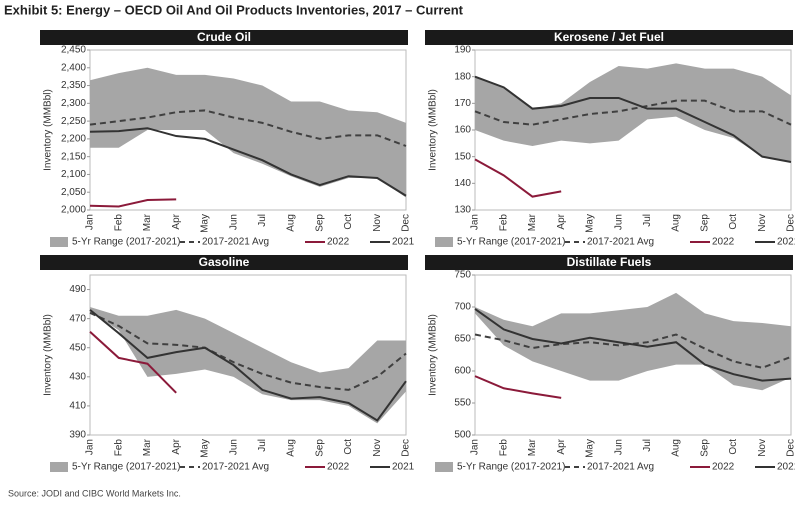 Image resolution: width=795 pixels, height=516 pixels. I want to click on y-tick-label: 390, so click(77, 435).